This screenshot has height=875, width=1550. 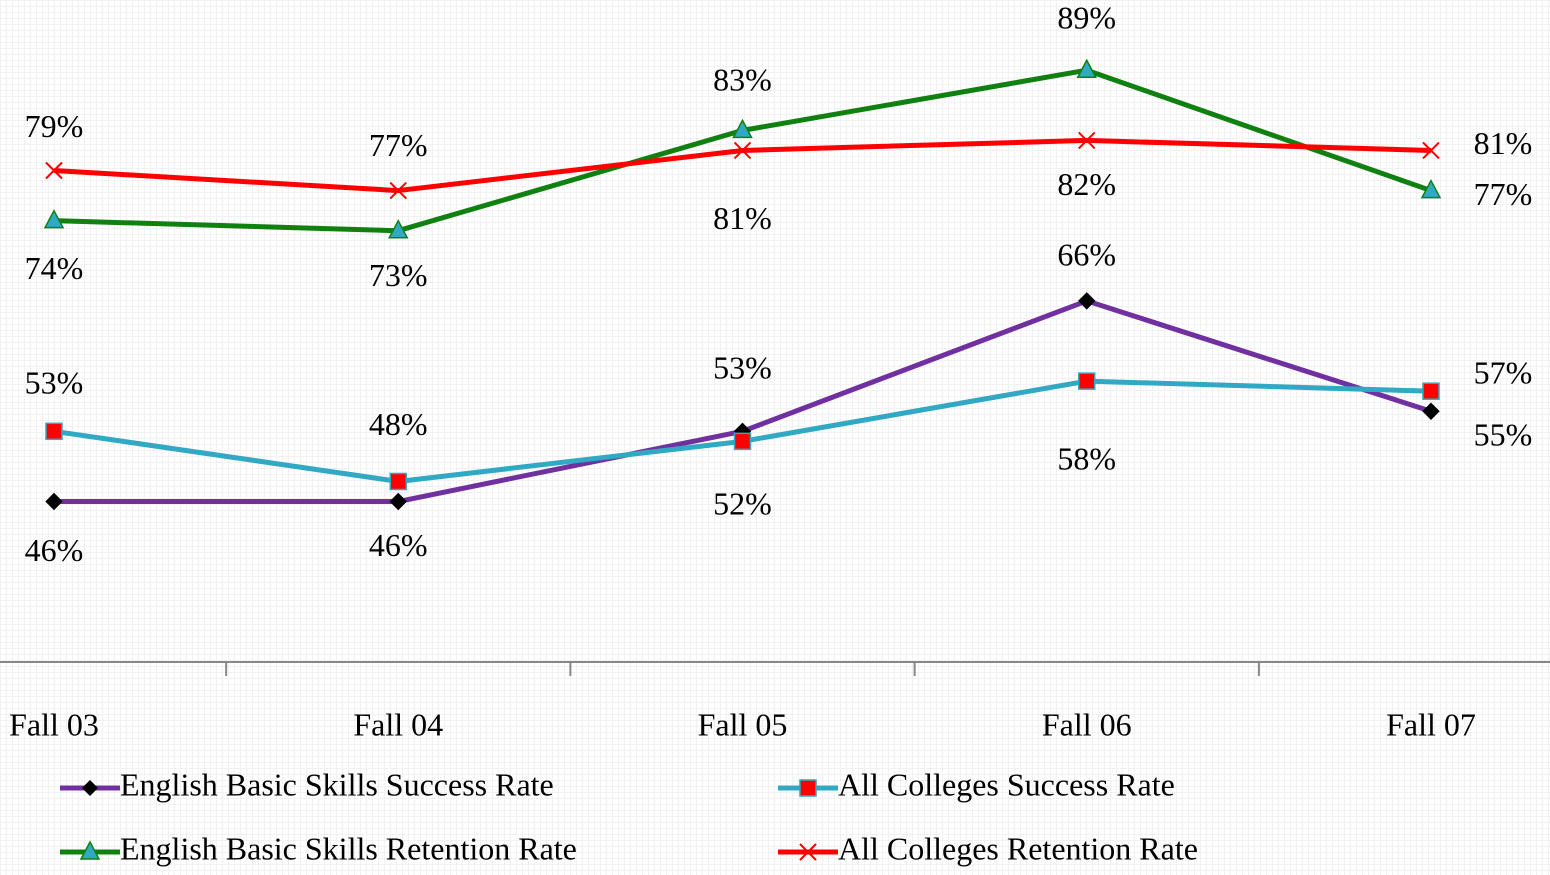 What do you see at coordinates (337, 784) in the screenshot?
I see `legend-label: English Basic Skills Success Rate` at bounding box center [337, 784].